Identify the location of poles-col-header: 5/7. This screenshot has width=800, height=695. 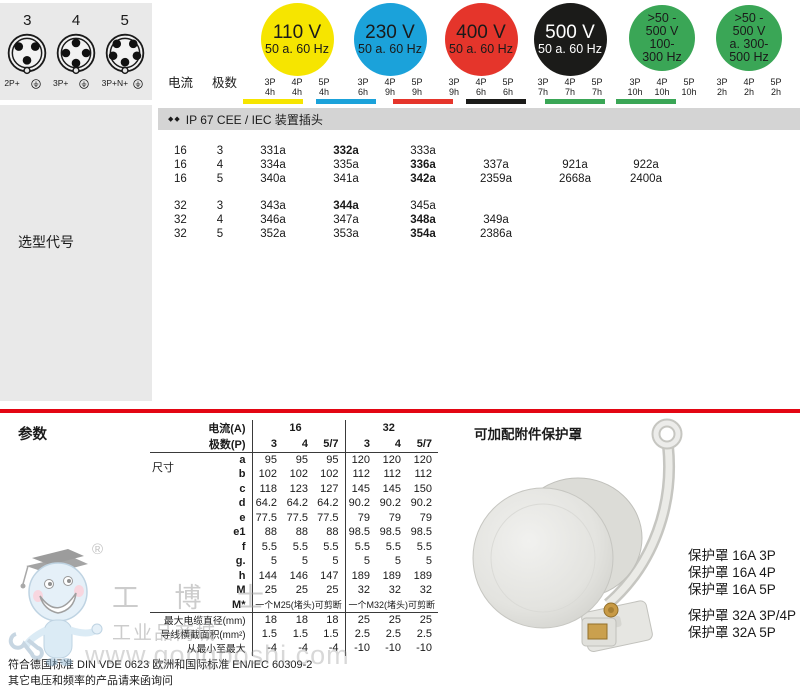
(329, 444).